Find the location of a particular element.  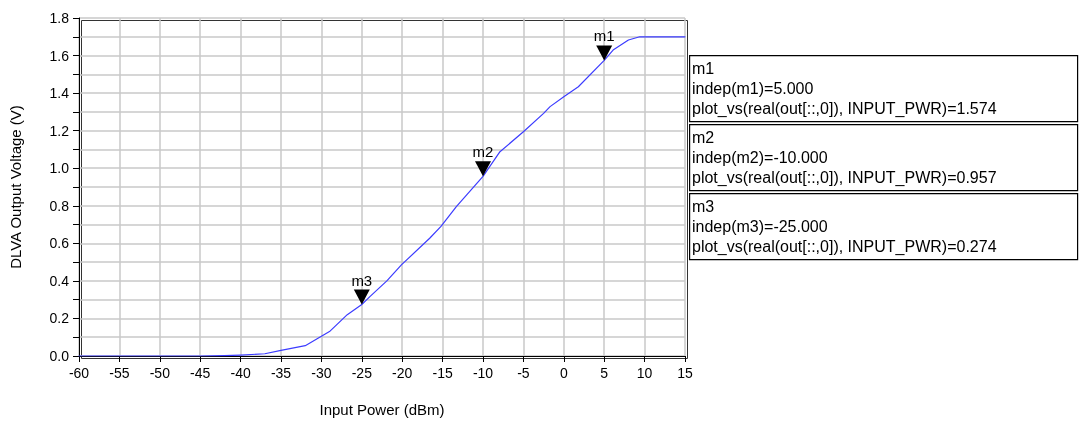

x-tick-label: -60 is located at coordinates (79, 373).